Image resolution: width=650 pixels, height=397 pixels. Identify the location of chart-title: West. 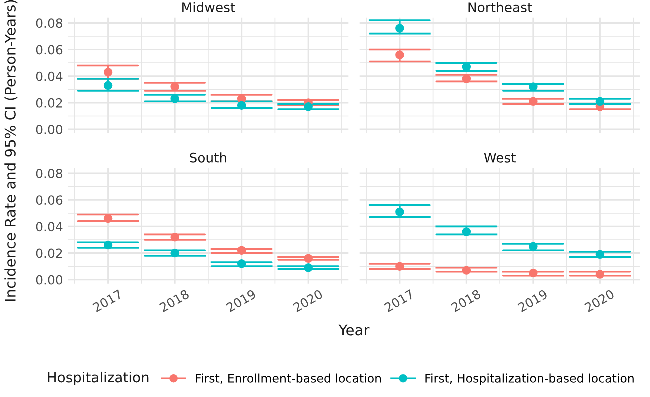
(500, 158).